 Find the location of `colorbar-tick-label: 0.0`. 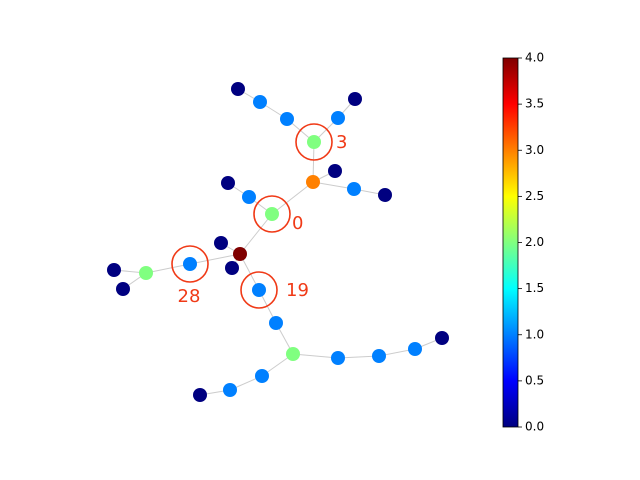

colorbar-tick-label: 0.0 is located at coordinates (534, 427).